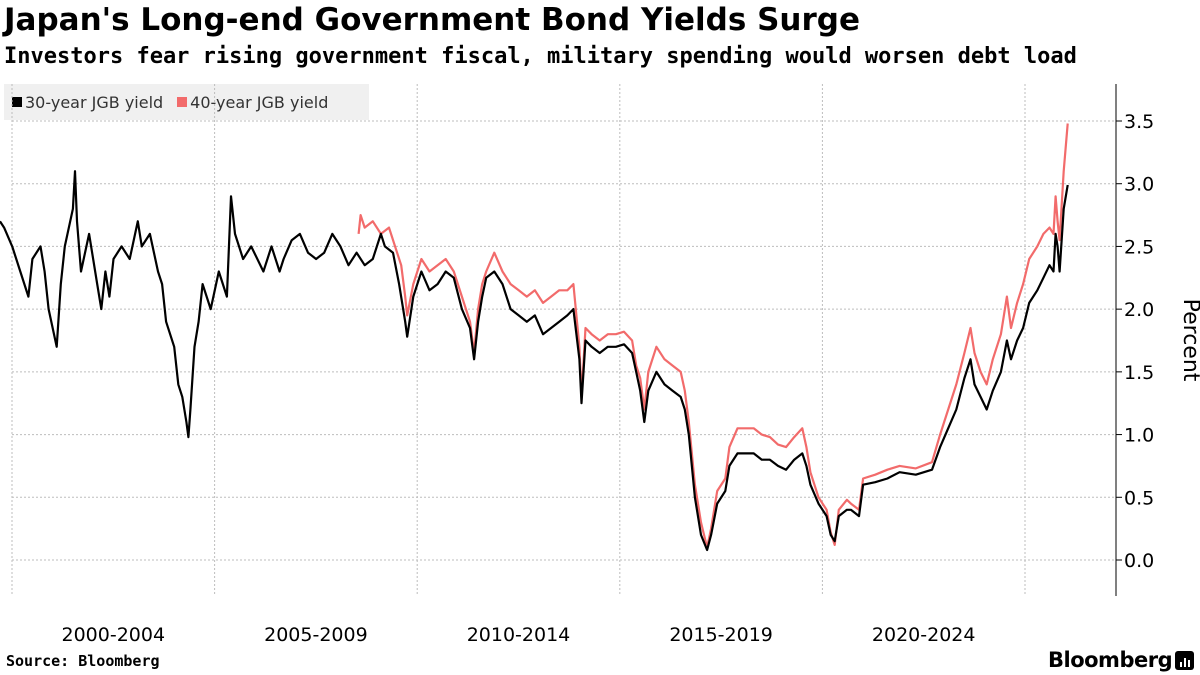 The height and width of the screenshot is (675, 1200). What do you see at coordinates (94, 102) in the screenshot?
I see `legend-label-30y: 30-year JGB yield` at bounding box center [94, 102].